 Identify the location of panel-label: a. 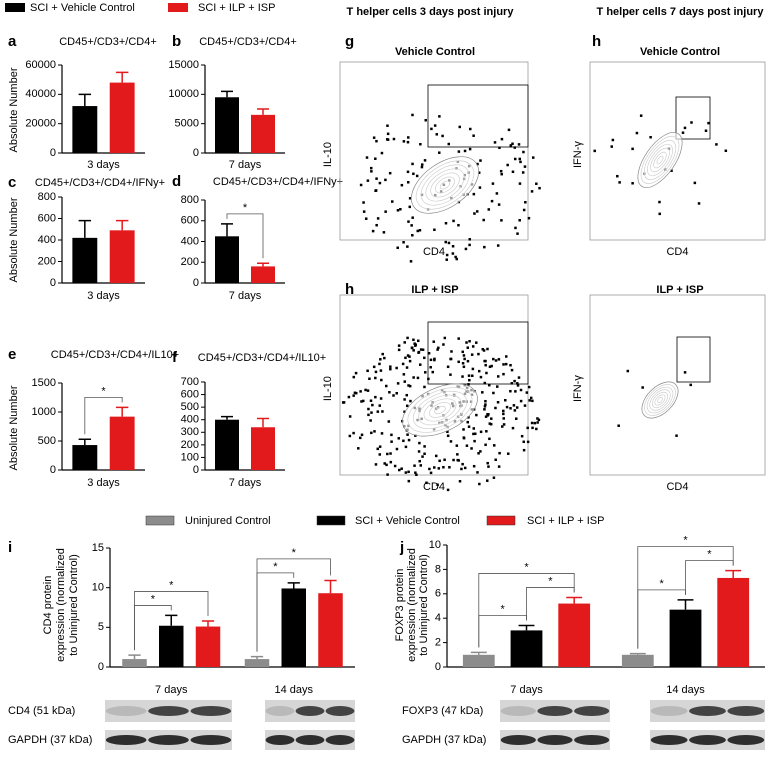
(12, 41).